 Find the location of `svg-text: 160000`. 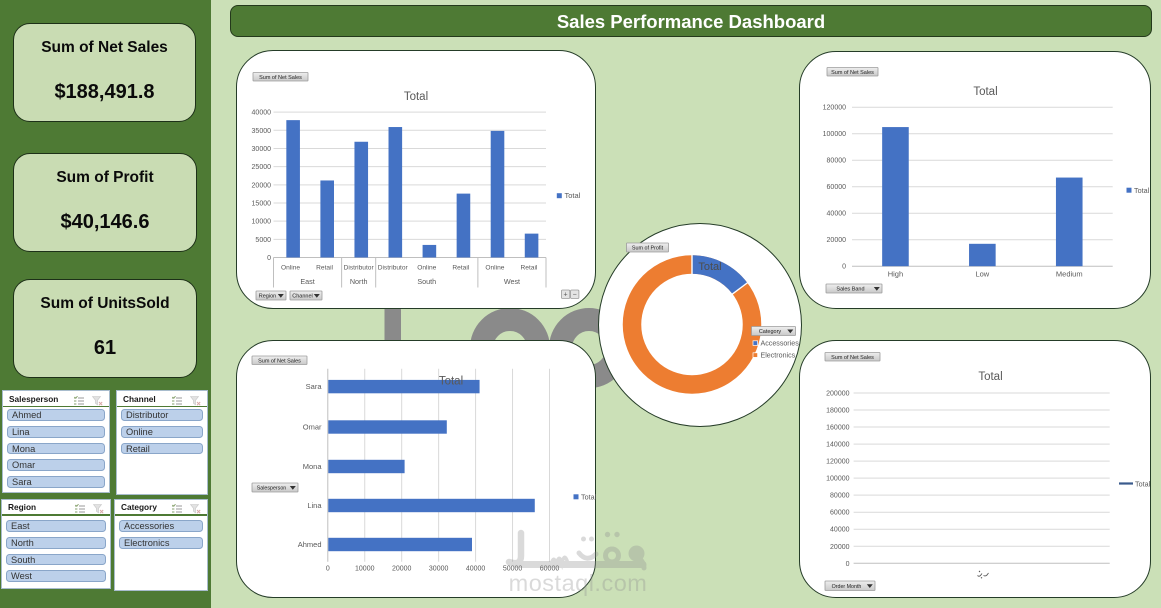

svg-text: 160000 is located at coordinates (837, 428).